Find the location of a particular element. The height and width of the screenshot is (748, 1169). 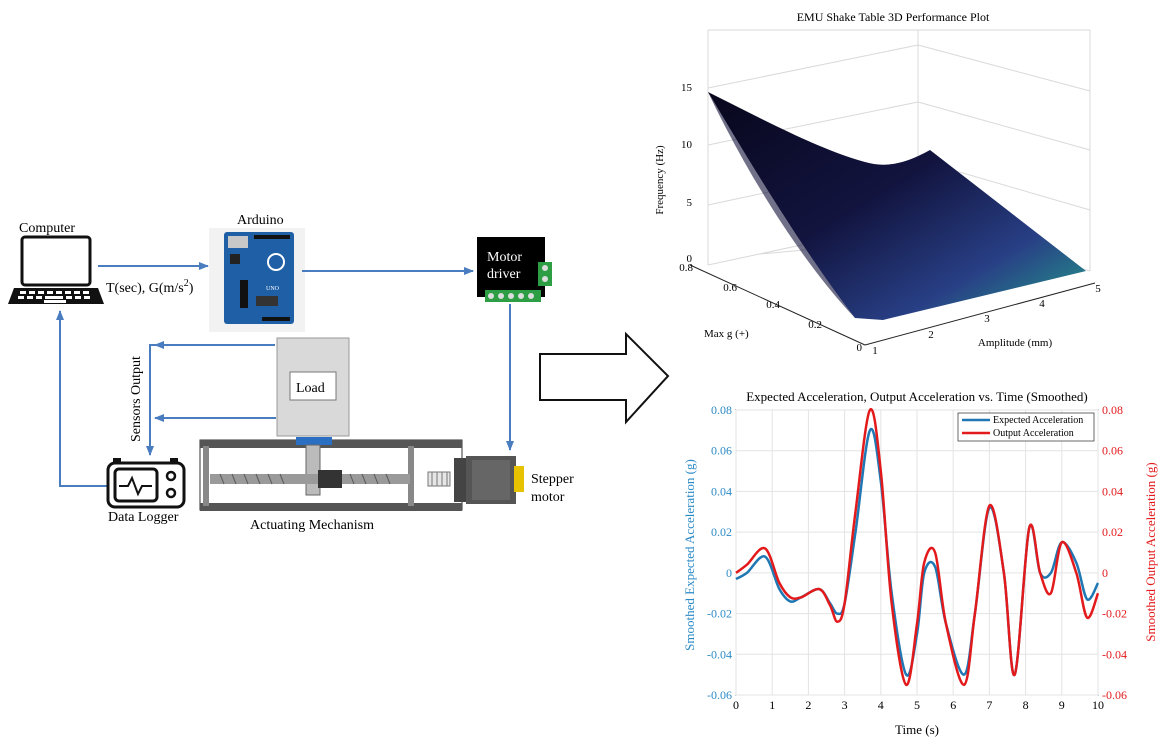

signal-arrows is located at coordinates (285, 374).